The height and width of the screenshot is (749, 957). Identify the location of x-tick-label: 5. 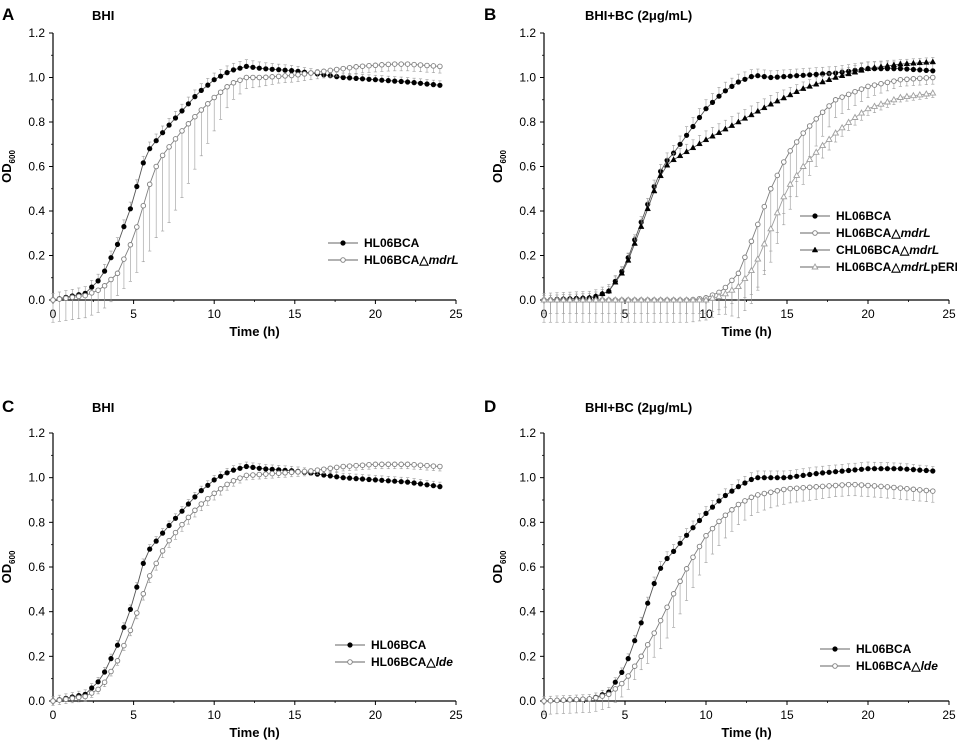
(625, 715).